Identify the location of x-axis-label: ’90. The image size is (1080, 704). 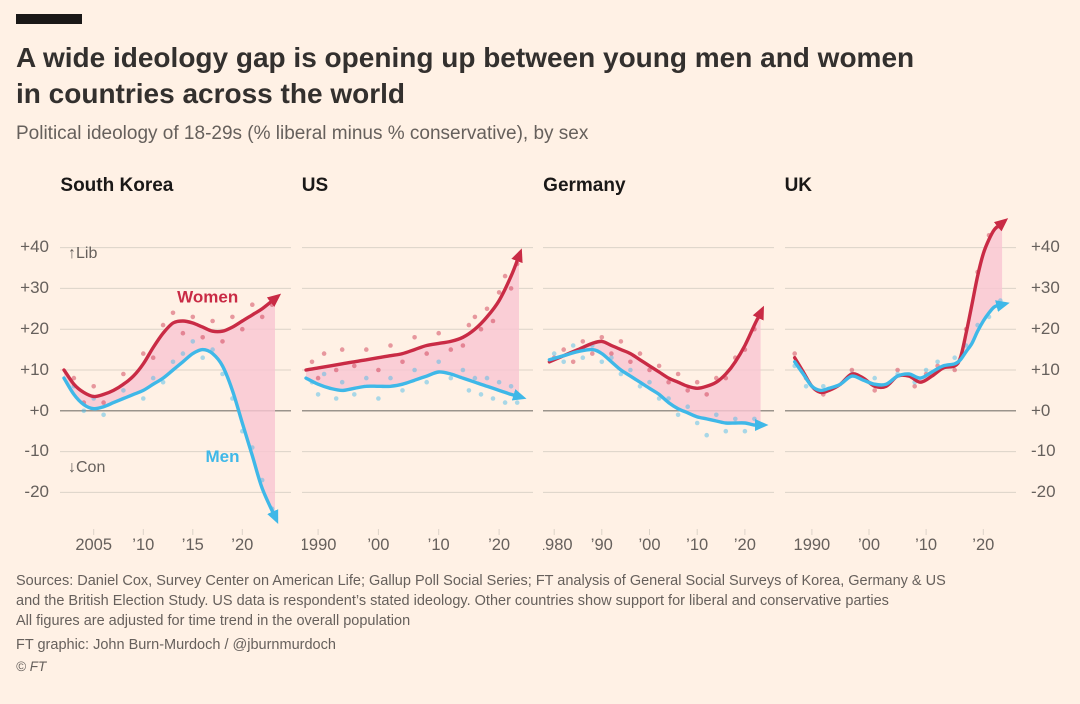
(602, 545).